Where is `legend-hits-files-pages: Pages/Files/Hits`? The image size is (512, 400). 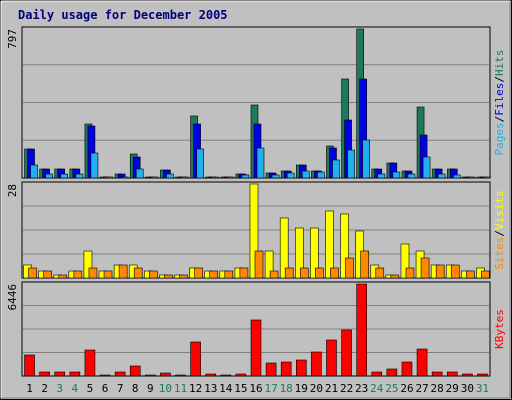 legend-hits-files-pages: Pages/Files/Hits is located at coordinates (499, 103).